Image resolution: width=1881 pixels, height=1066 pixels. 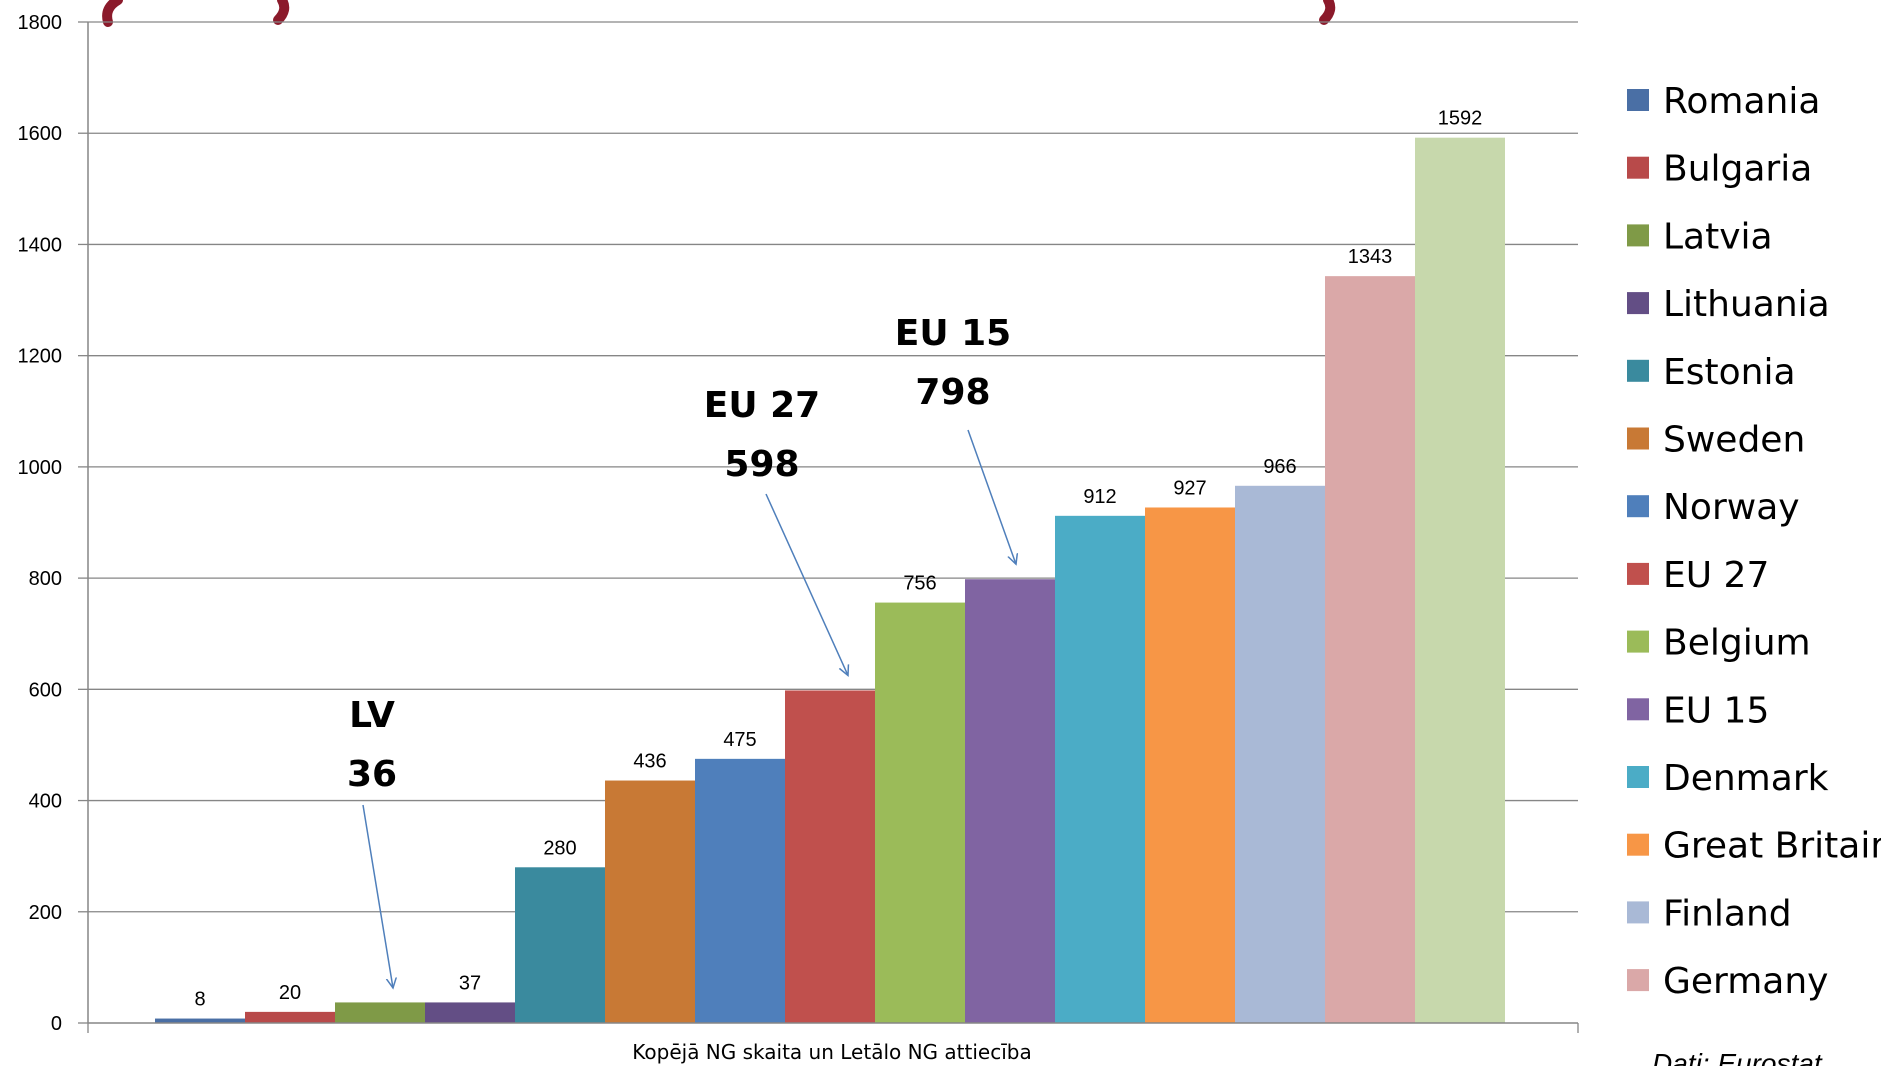 I want to click on bar-denmark, so click(x=1100, y=769).